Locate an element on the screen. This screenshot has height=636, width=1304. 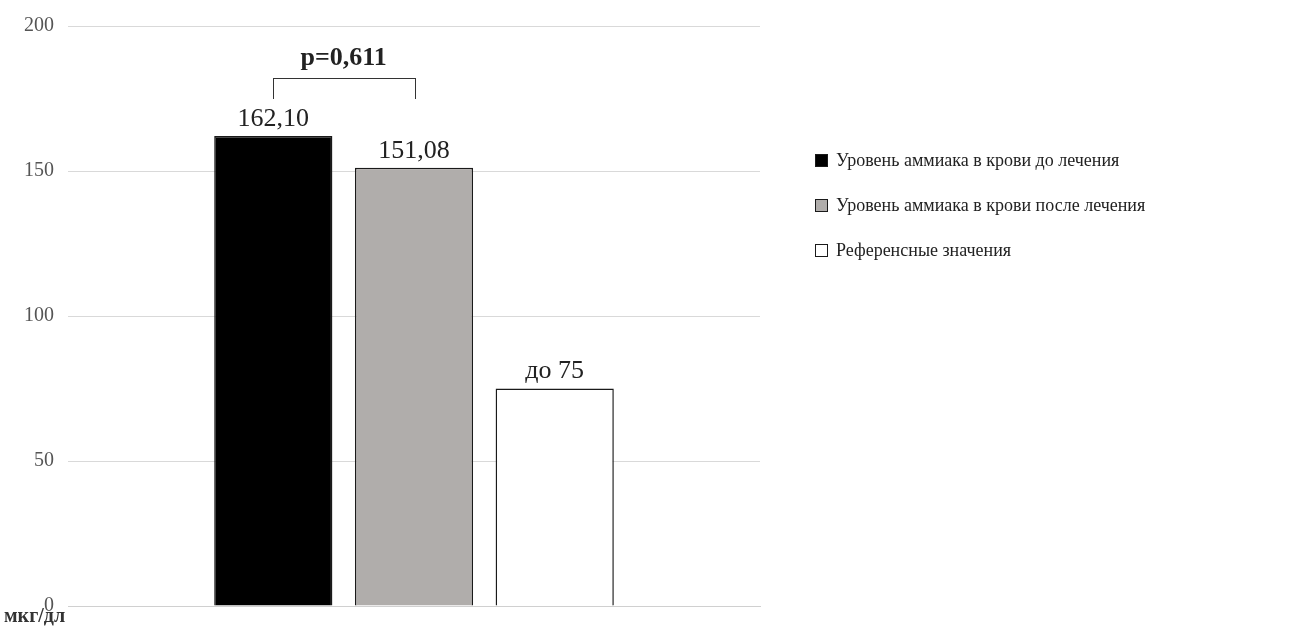
text: Референсные значения is located at coordinates (924, 250).